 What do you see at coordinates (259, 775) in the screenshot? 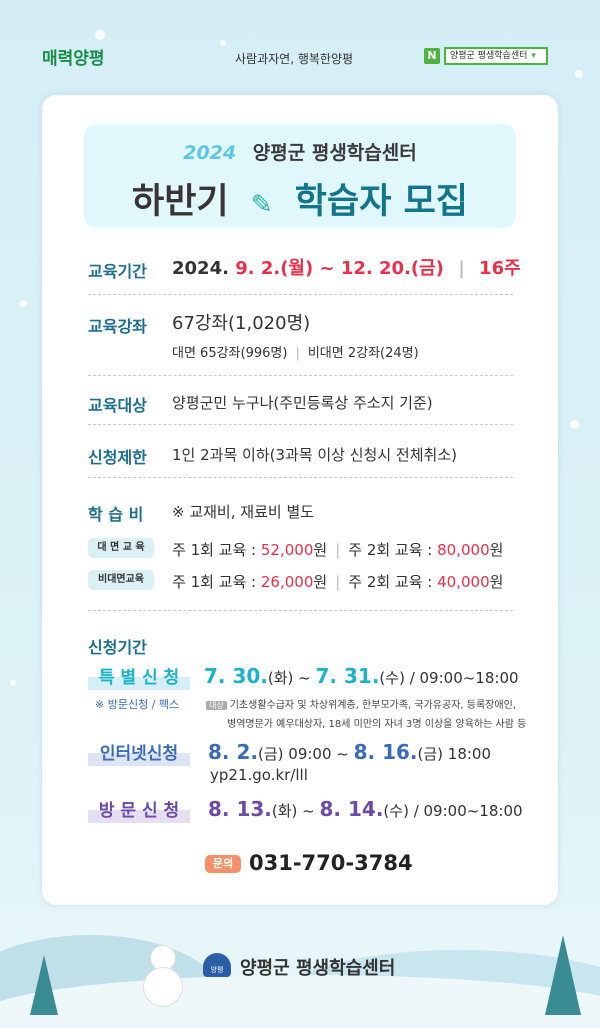
I see `internet-url: yp21.go.kr/lll` at bounding box center [259, 775].